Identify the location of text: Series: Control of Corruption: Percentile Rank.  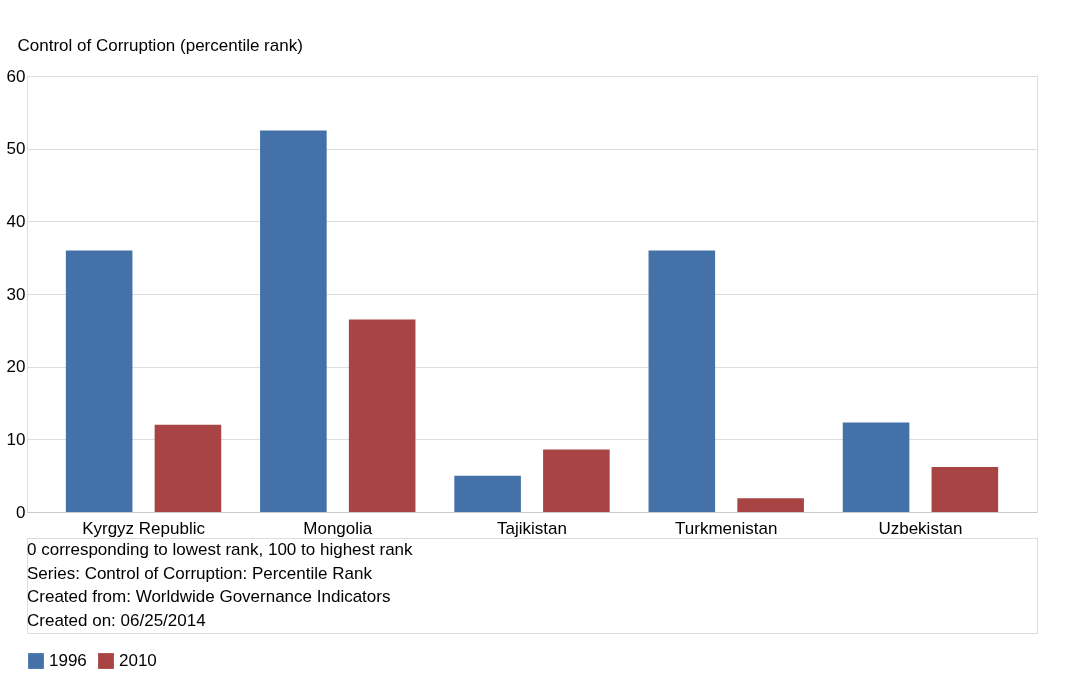
(200, 573).